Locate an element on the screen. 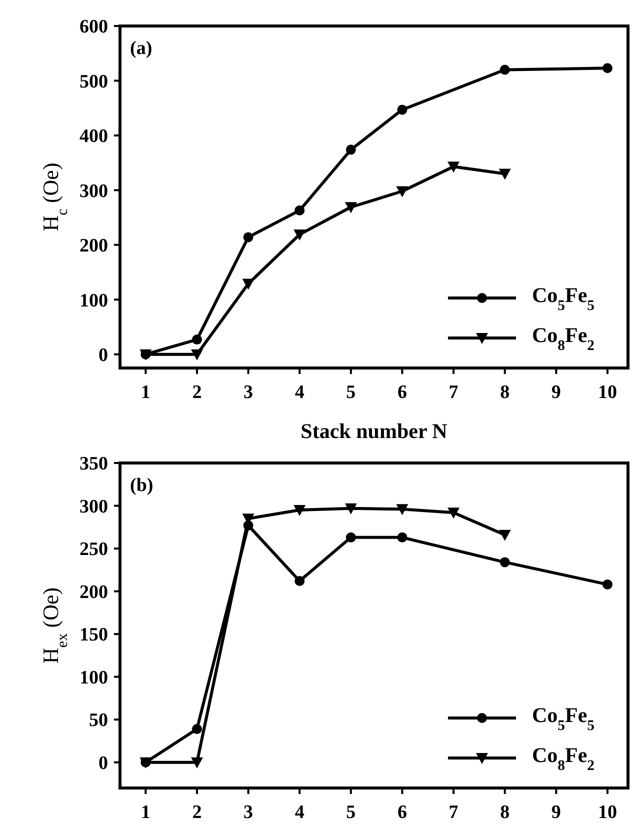 Image resolution: width=642 pixels, height=831 pixels. annotation: (a) is located at coordinates (141, 48).